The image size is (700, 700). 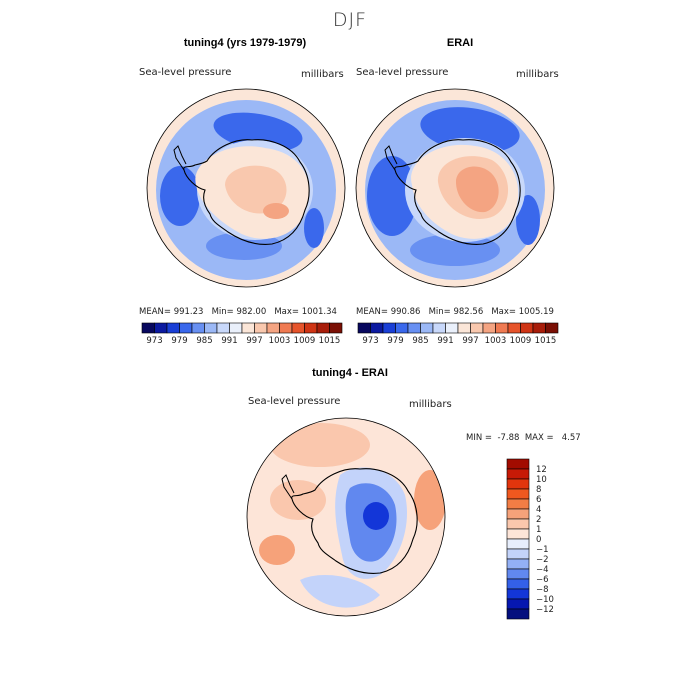 What do you see at coordinates (470, 341) in the screenshot?
I see `panel-2-colorbar-tick-label: 997` at bounding box center [470, 341].